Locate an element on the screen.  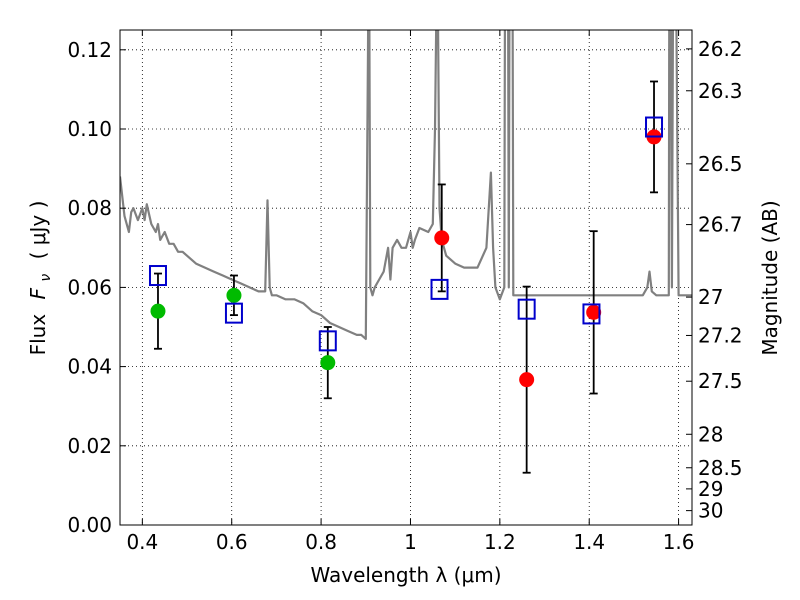
right-tick-label: 27.5 is located at coordinates (720, 381).